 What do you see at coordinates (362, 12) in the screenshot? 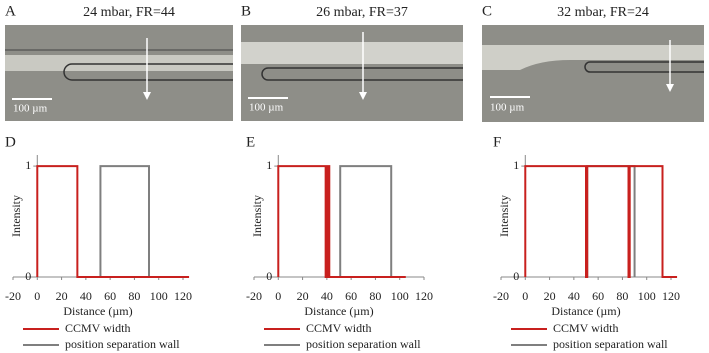
I see `image-title: 26 mbar, FR=37` at bounding box center [362, 12].